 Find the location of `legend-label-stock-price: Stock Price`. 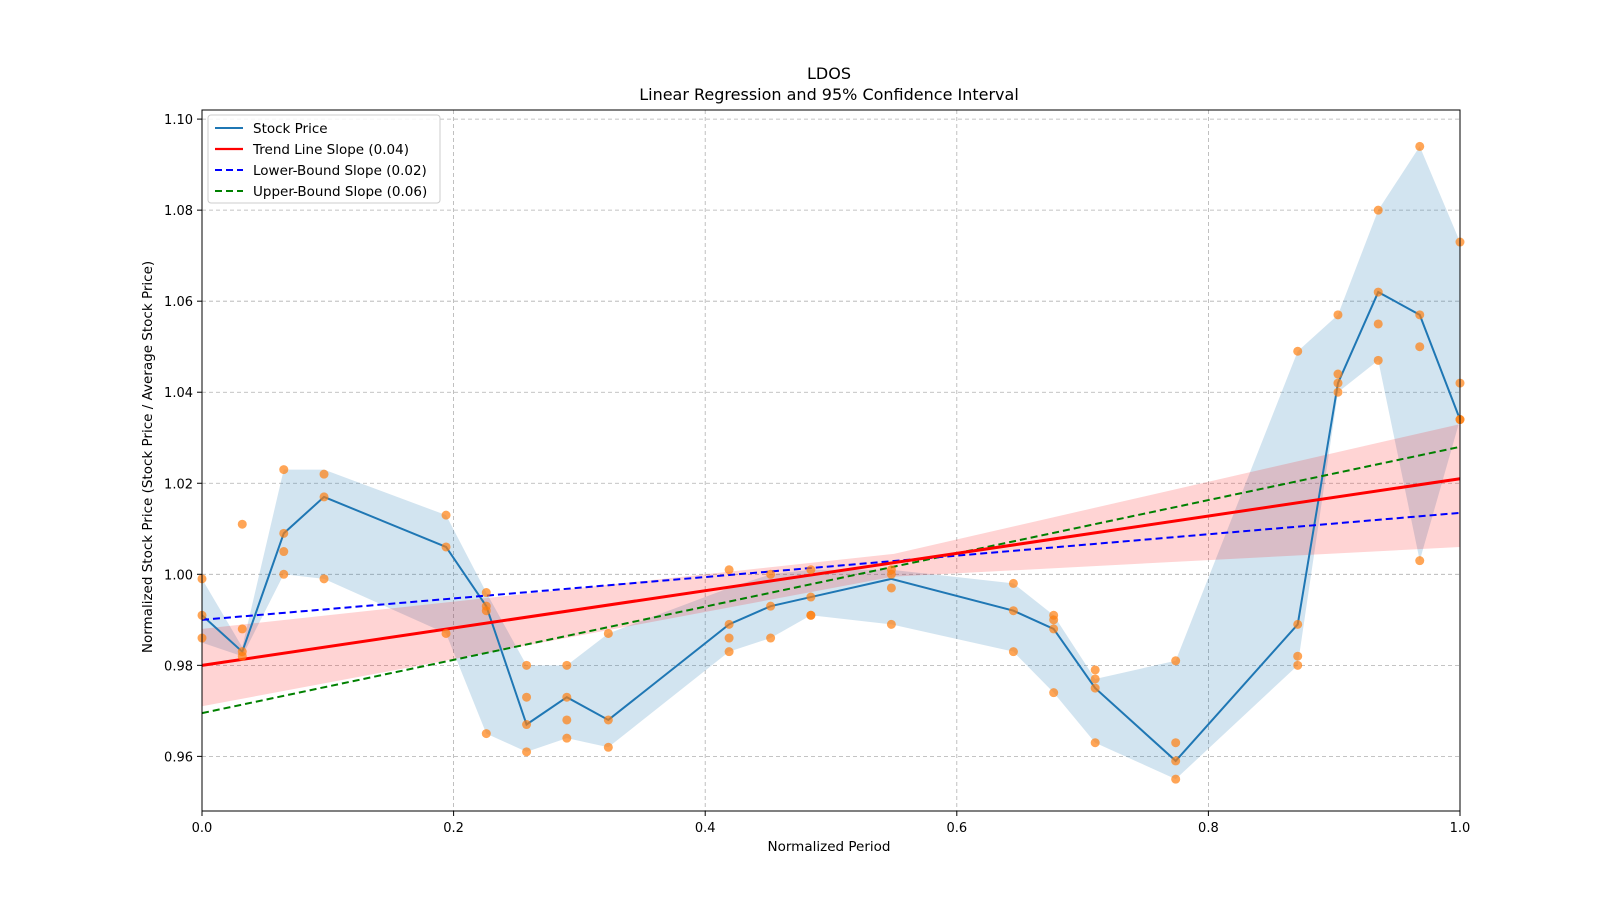

legend-label-stock-price: Stock Price is located at coordinates (290, 129).